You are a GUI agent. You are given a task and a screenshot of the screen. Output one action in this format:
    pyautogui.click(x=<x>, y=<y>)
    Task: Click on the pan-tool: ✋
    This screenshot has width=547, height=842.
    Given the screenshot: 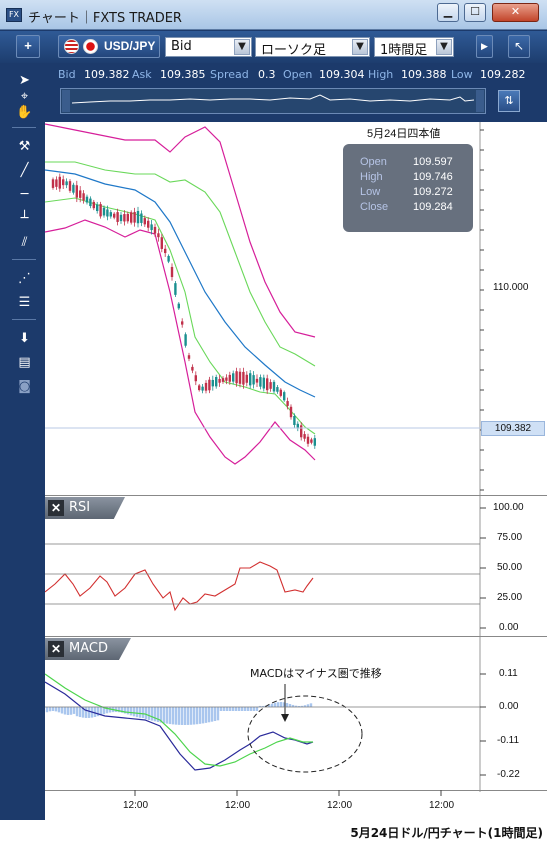 What is the action you would take?
    pyautogui.click(x=24, y=112)
    